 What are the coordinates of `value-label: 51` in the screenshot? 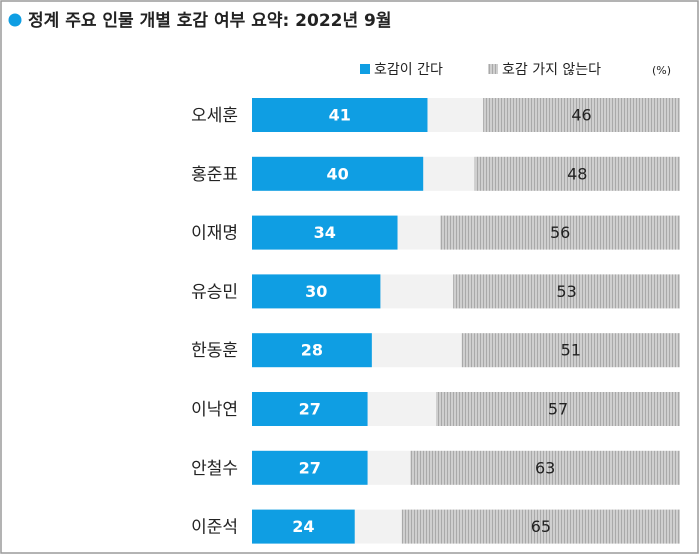 It's located at (571, 350).